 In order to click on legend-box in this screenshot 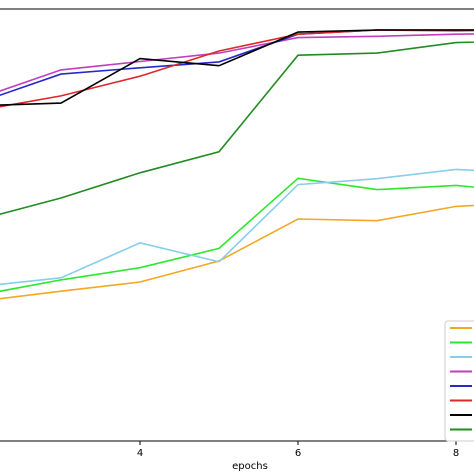, I will do `click(459, 381)`.